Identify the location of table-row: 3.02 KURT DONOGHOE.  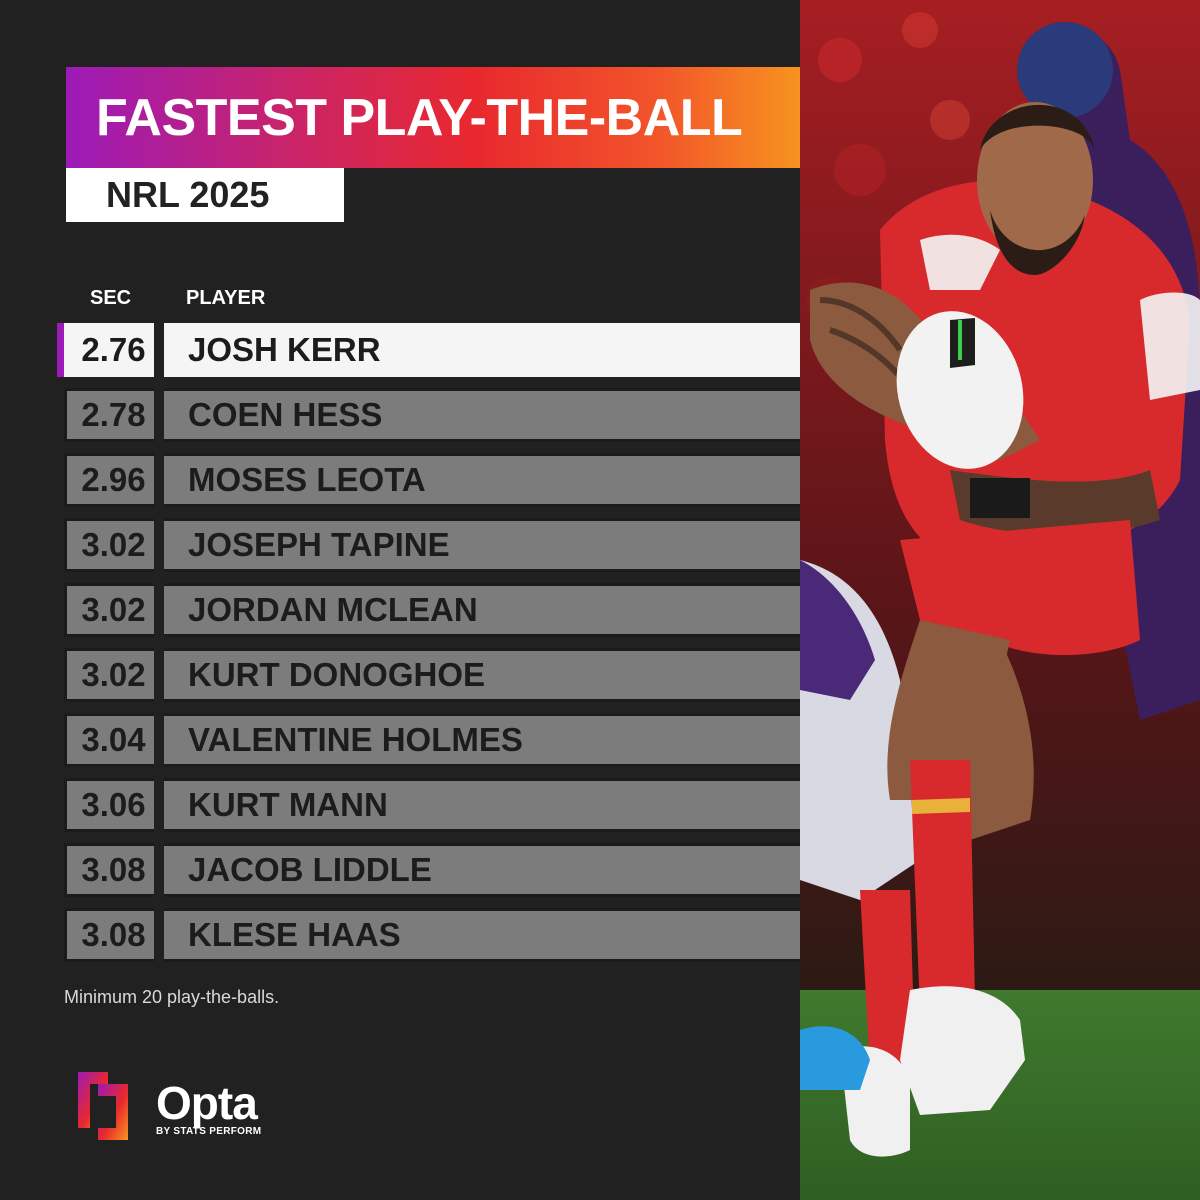
(400, 675).